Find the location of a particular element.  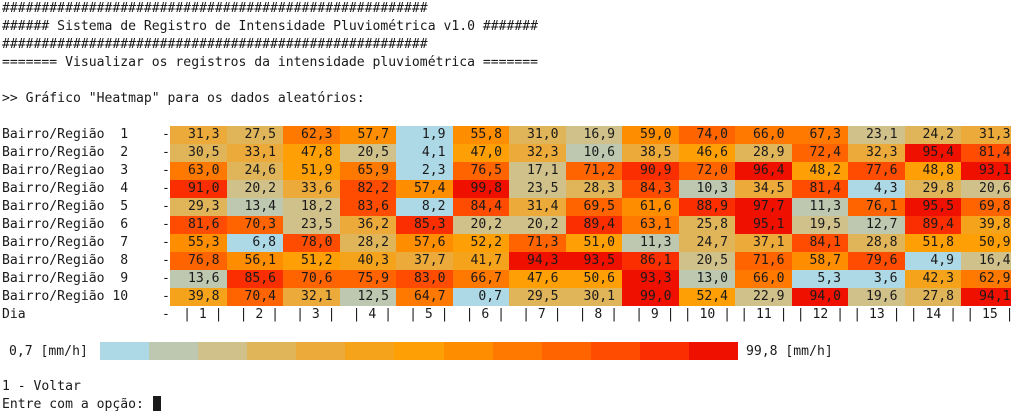

heatmap-cell: 32,3 is located at coordinates (537, 153).